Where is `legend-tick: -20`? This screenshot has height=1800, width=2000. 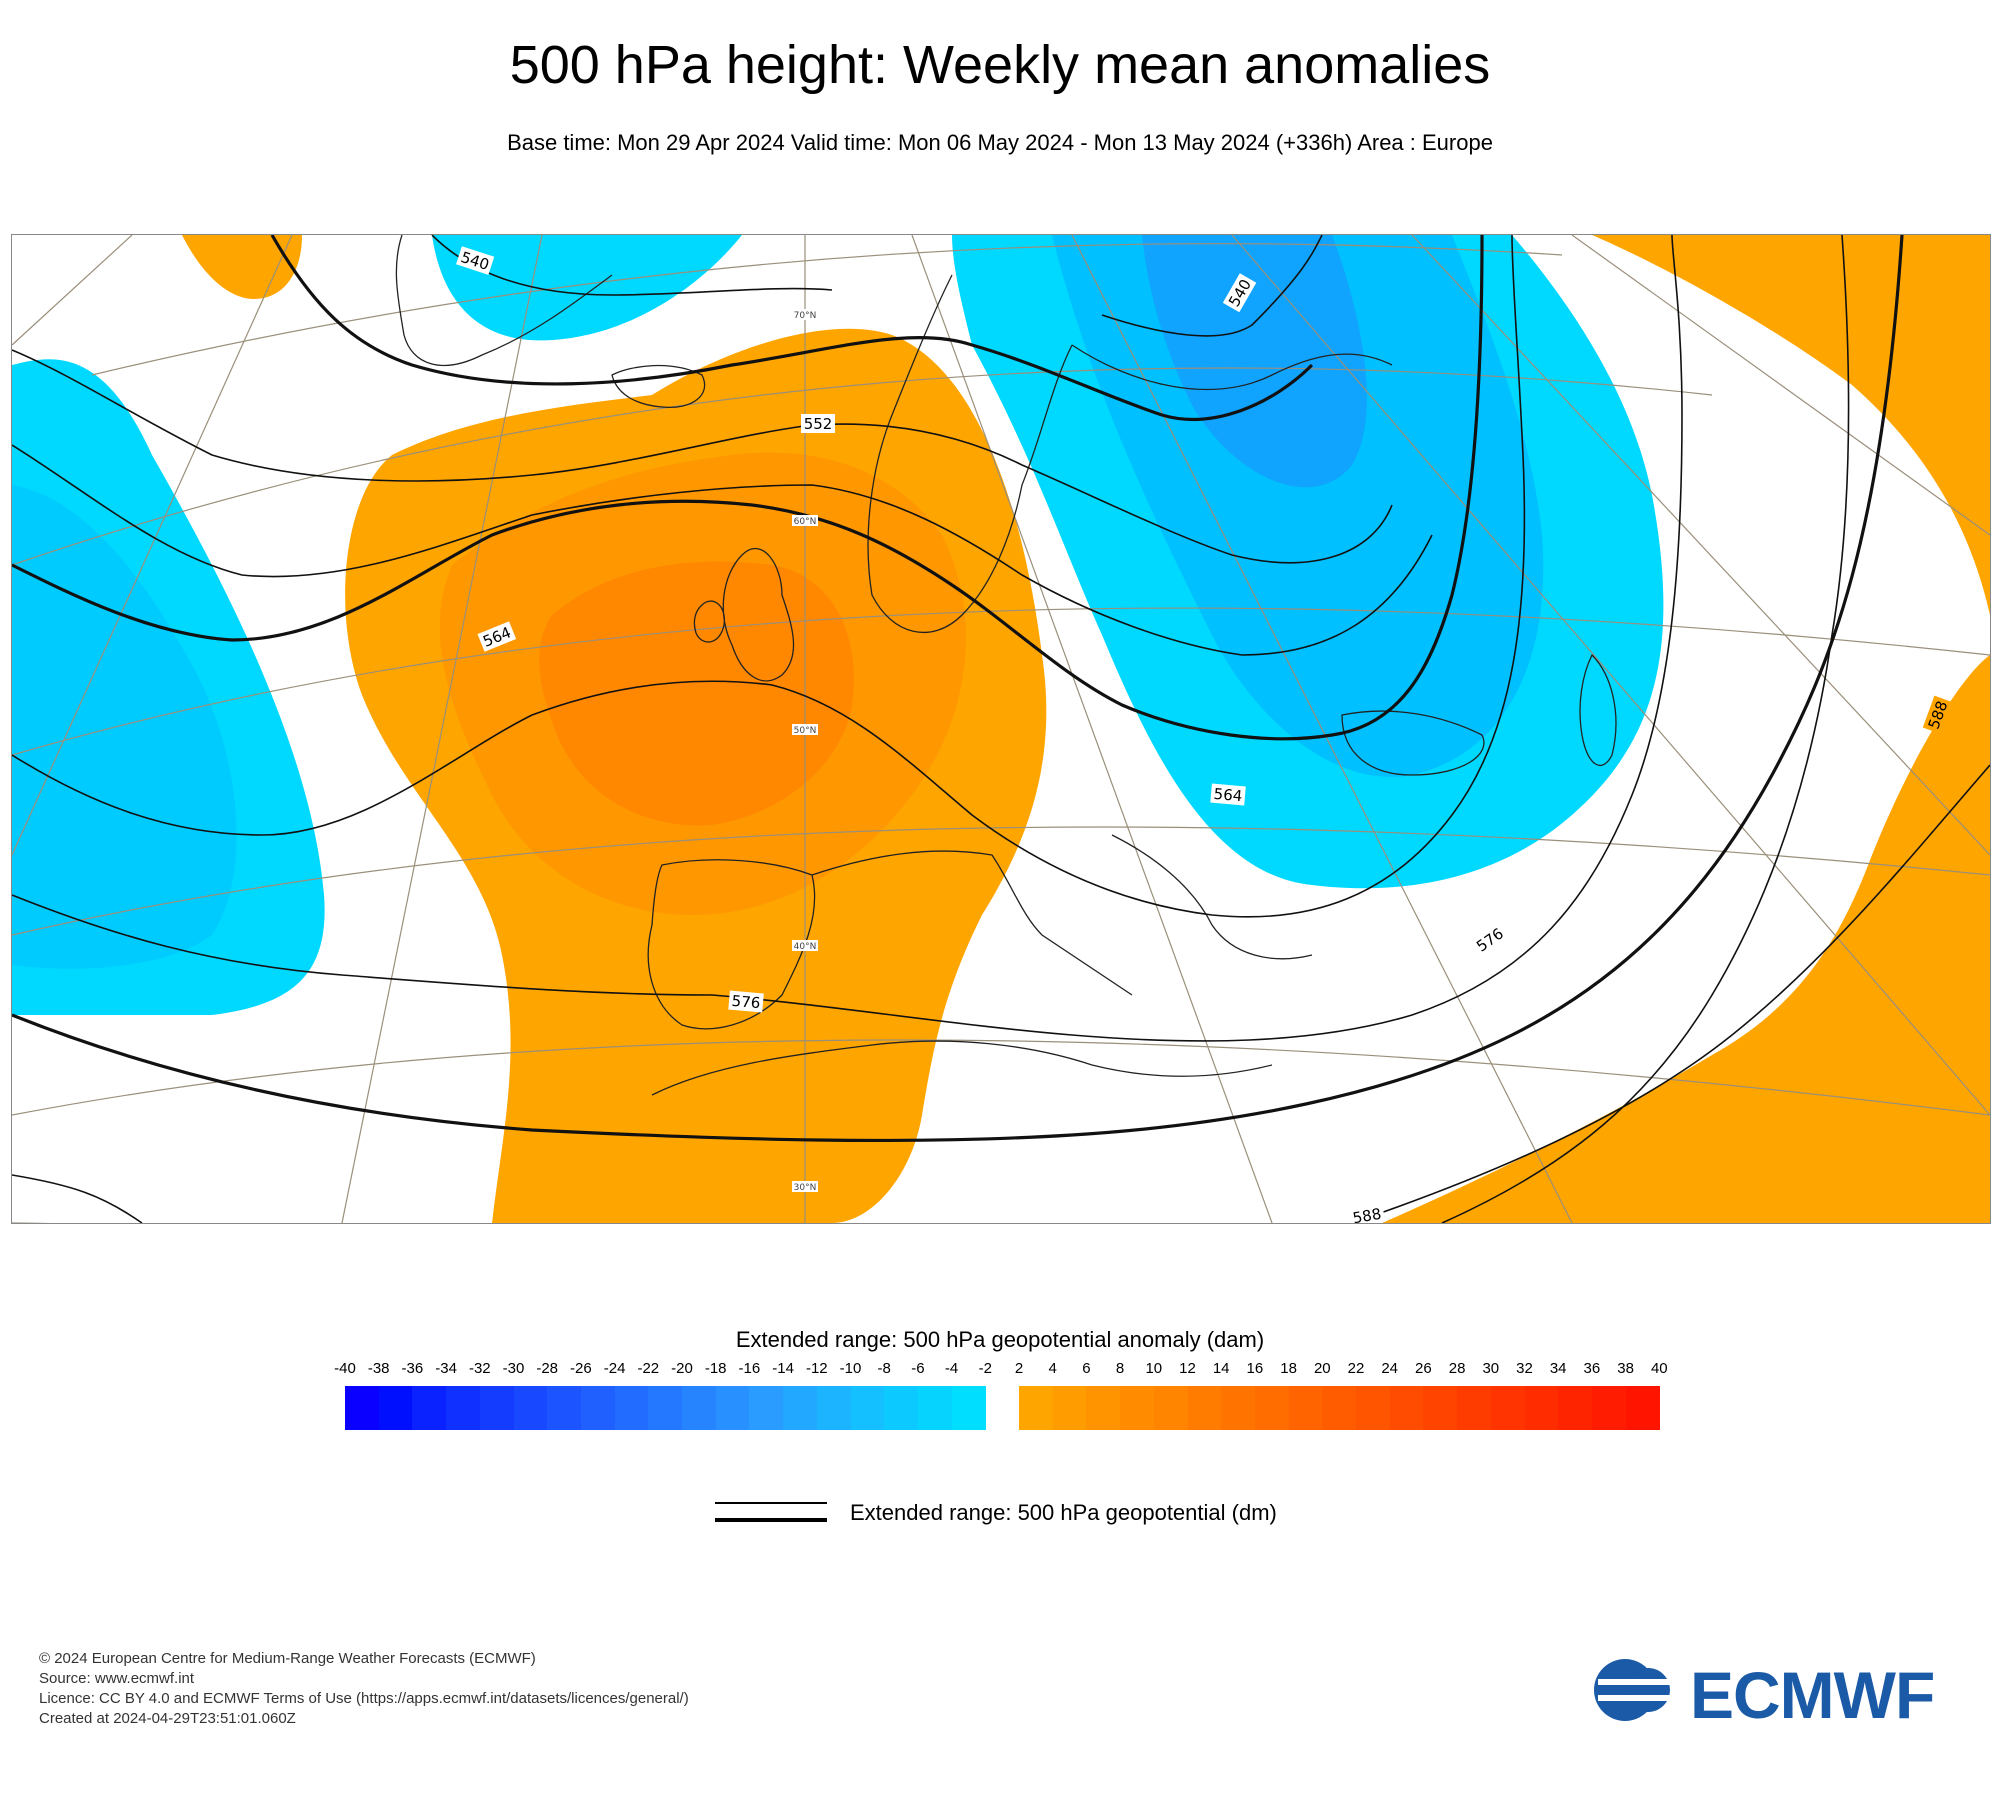
legend-tick: -20 is located at coordinates (682, 1368).